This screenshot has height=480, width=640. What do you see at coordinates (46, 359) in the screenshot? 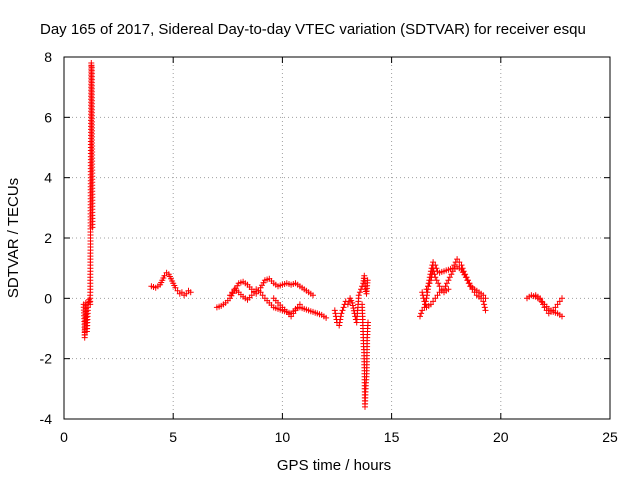
I see `y-tick-label: -2` at bounding box center [46, 359].